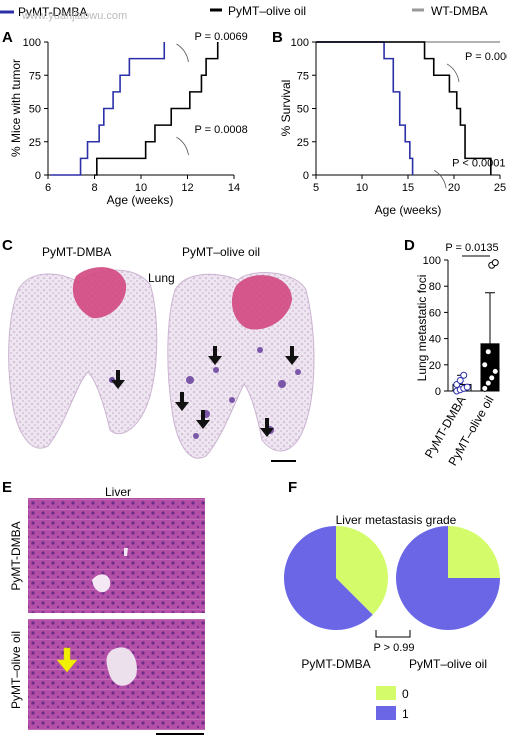 The image size is (507, 736). Describe the element at coordinates (292, 487) in the screenshot. I see `panel-letter-f: F` at that location.